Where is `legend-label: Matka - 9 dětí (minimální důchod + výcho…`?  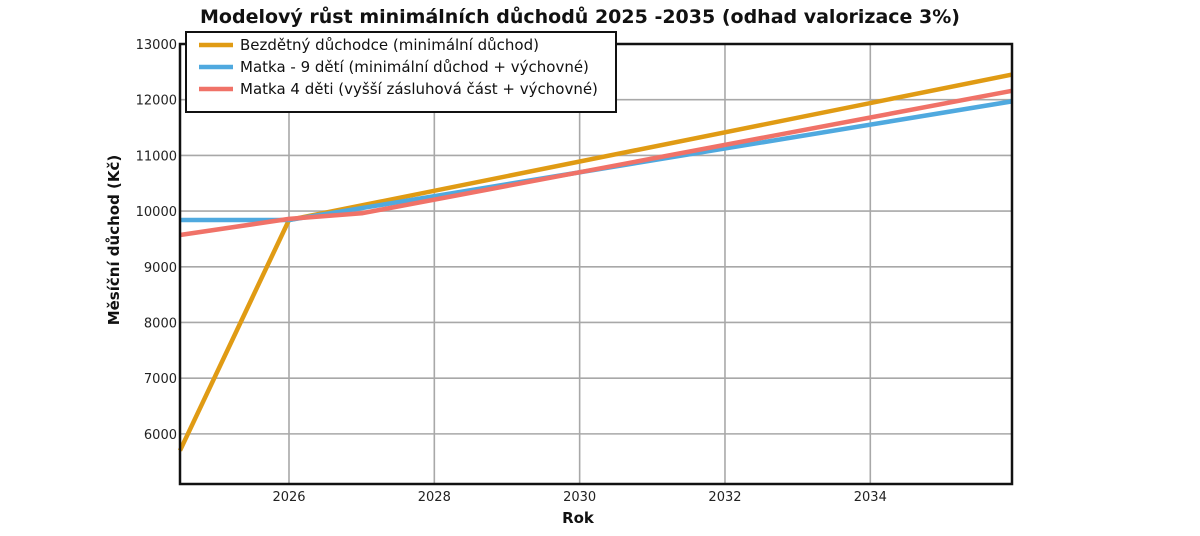 legend-label: Matka - 9 dětí (minimální důchod + výcho… is located at coordinates (414, 67).